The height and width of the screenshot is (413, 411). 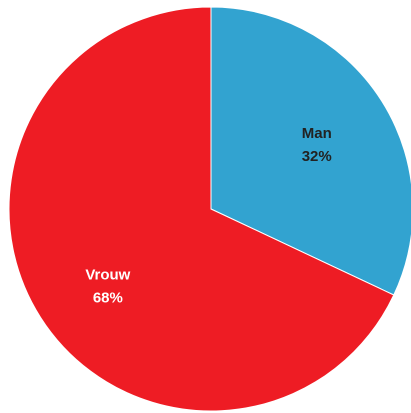 What do you see at coordinates (108, 298) in the screenshot?
I see `slice-value-label: 68%` at bounding box center [108, 298].